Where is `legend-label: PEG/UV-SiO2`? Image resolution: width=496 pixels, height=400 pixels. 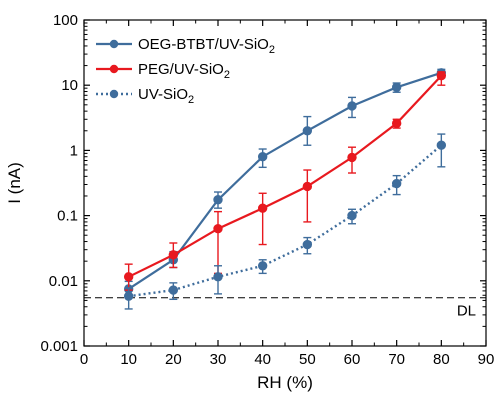
legend-label: PEG/UV-SiO2 is located at coordinates (184, 71).